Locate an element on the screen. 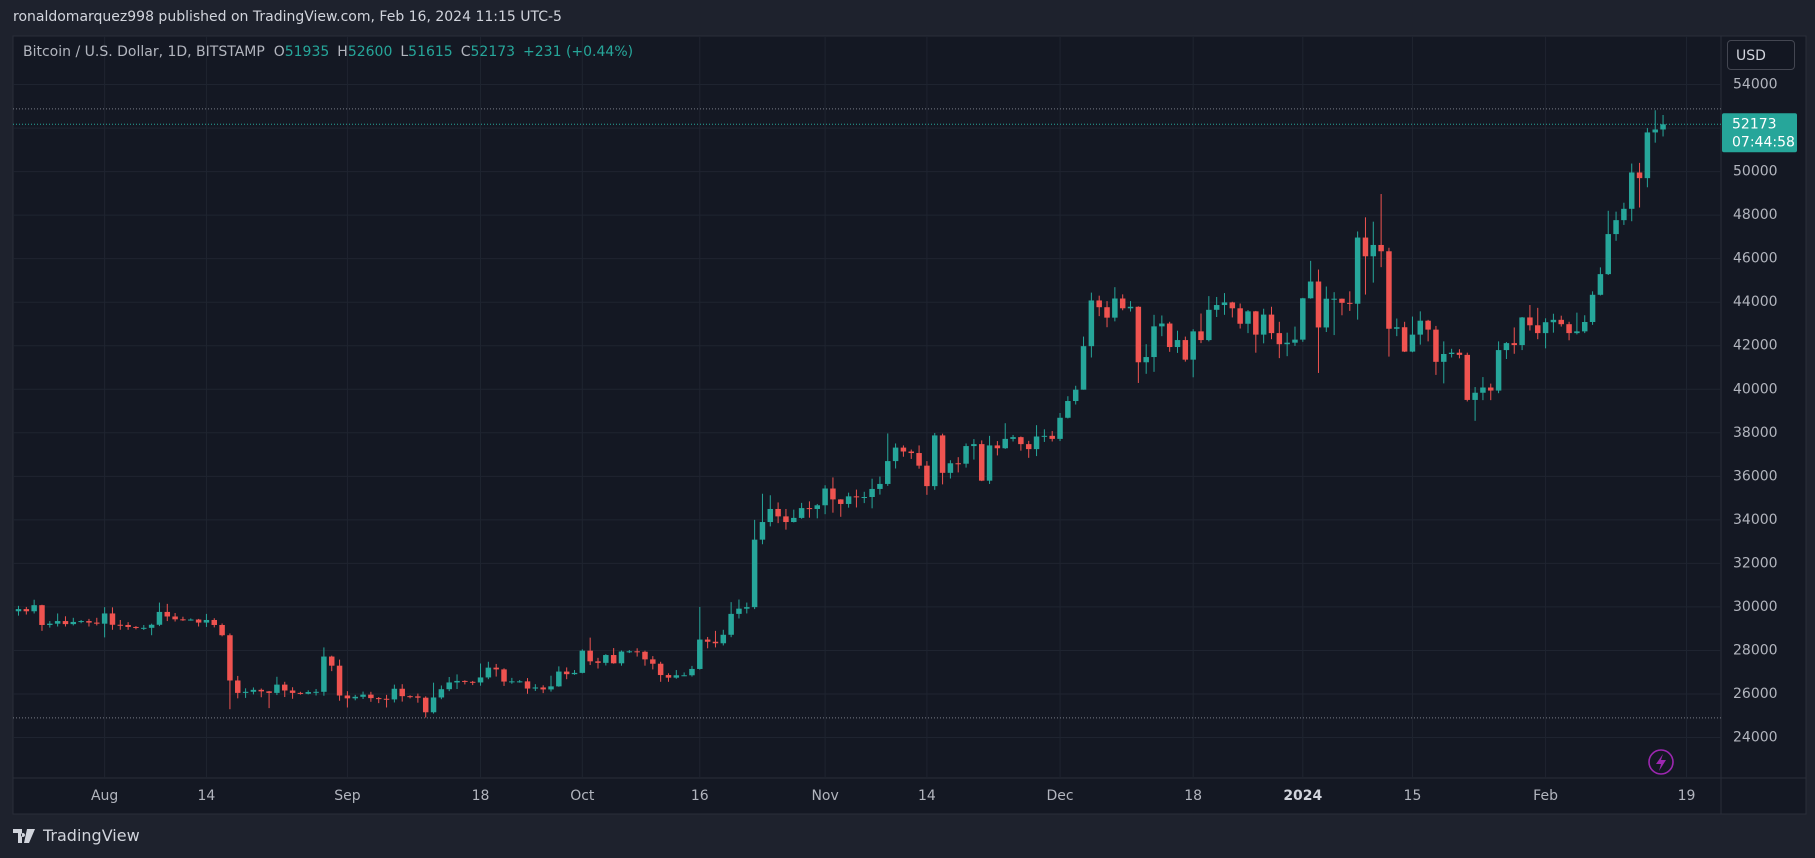  currency-button: USD is located at coordinates (1761, 55).